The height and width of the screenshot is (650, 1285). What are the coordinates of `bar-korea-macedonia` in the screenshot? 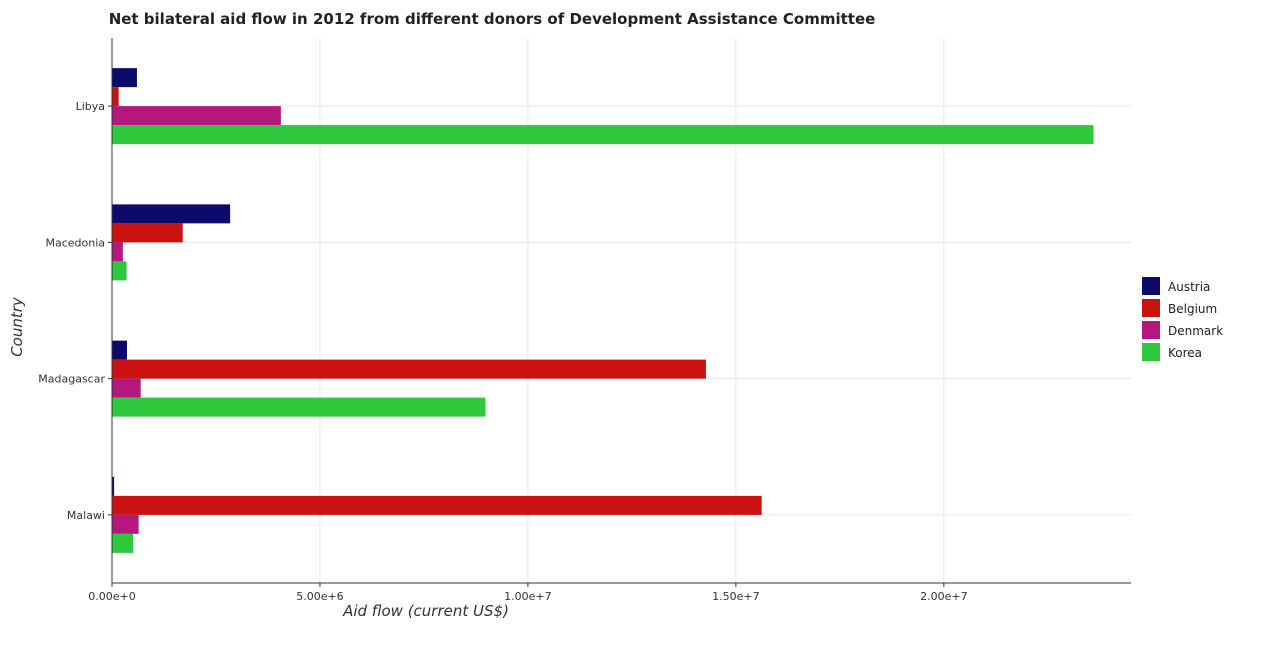 It's located at (119, 271).